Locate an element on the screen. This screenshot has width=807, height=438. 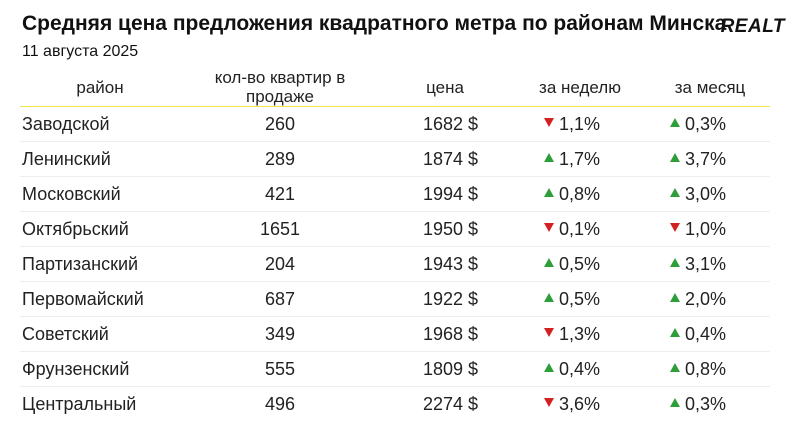
price-per-sqm: 1950 $ is located at coordinates (445, 229).